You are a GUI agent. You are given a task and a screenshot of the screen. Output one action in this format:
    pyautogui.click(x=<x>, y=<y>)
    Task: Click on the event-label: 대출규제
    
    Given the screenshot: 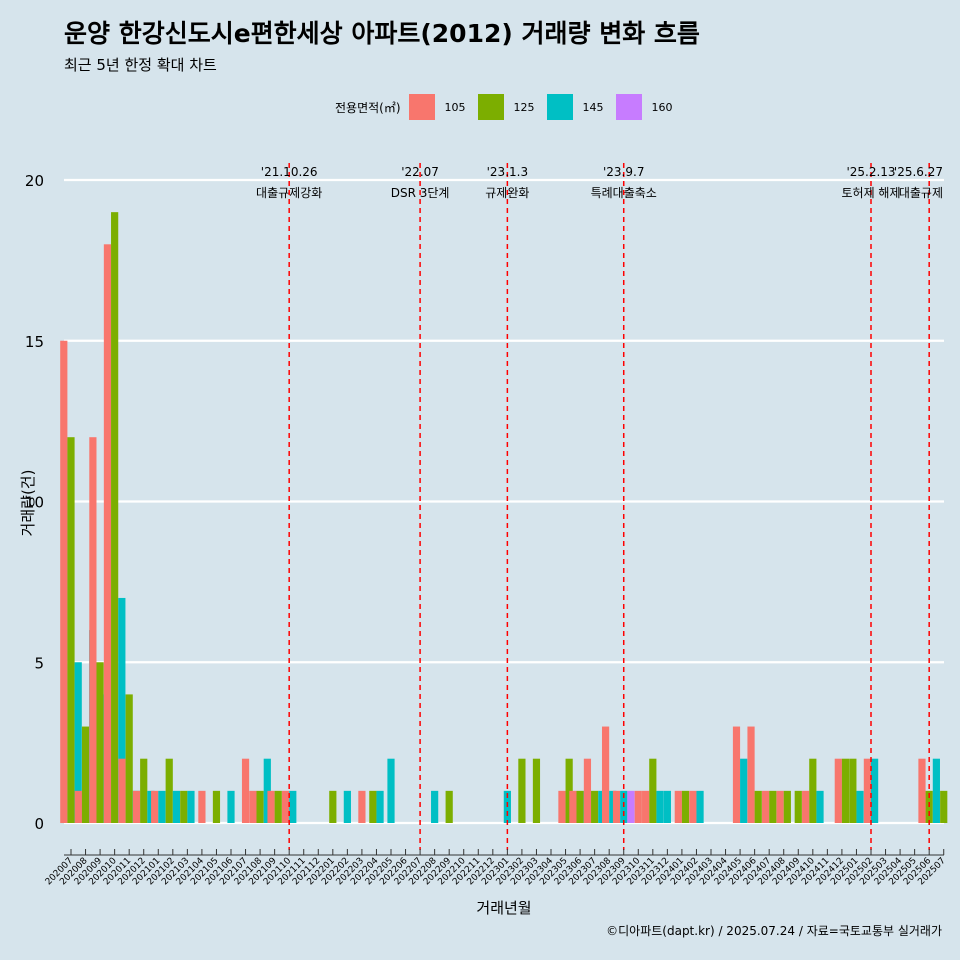 What is the action you would take?
    pyautogui.click(x=921, y=193)
    